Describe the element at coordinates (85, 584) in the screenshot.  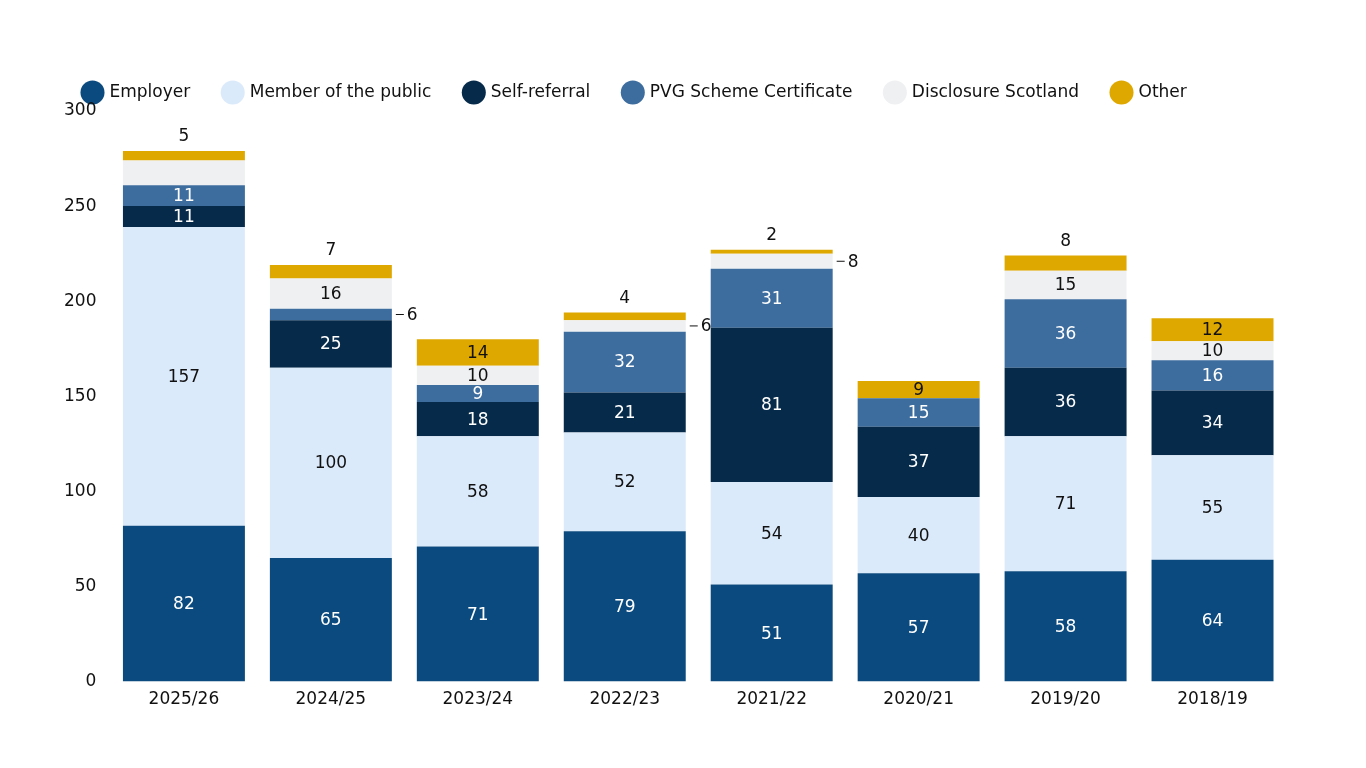
I see `y-tick-label: 50` at that location.